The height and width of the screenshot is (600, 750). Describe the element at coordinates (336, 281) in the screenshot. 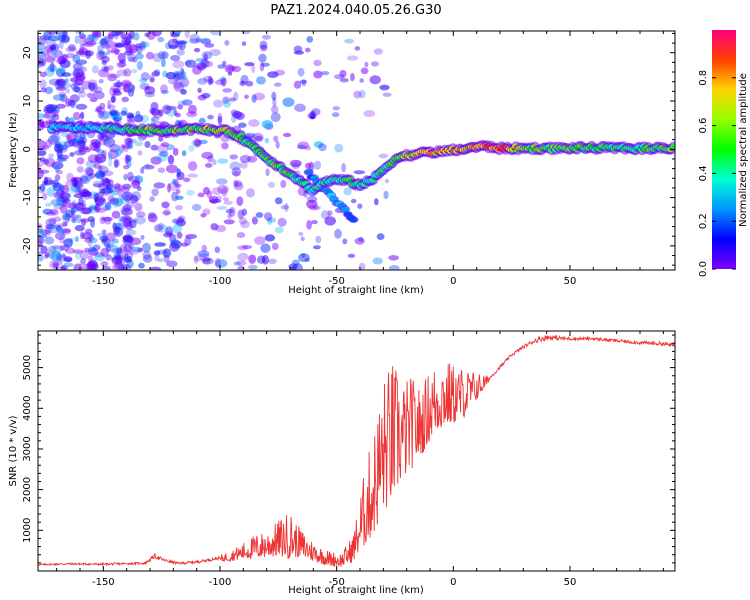

I see `spectrogram-x-tick-label: -50` at that location.